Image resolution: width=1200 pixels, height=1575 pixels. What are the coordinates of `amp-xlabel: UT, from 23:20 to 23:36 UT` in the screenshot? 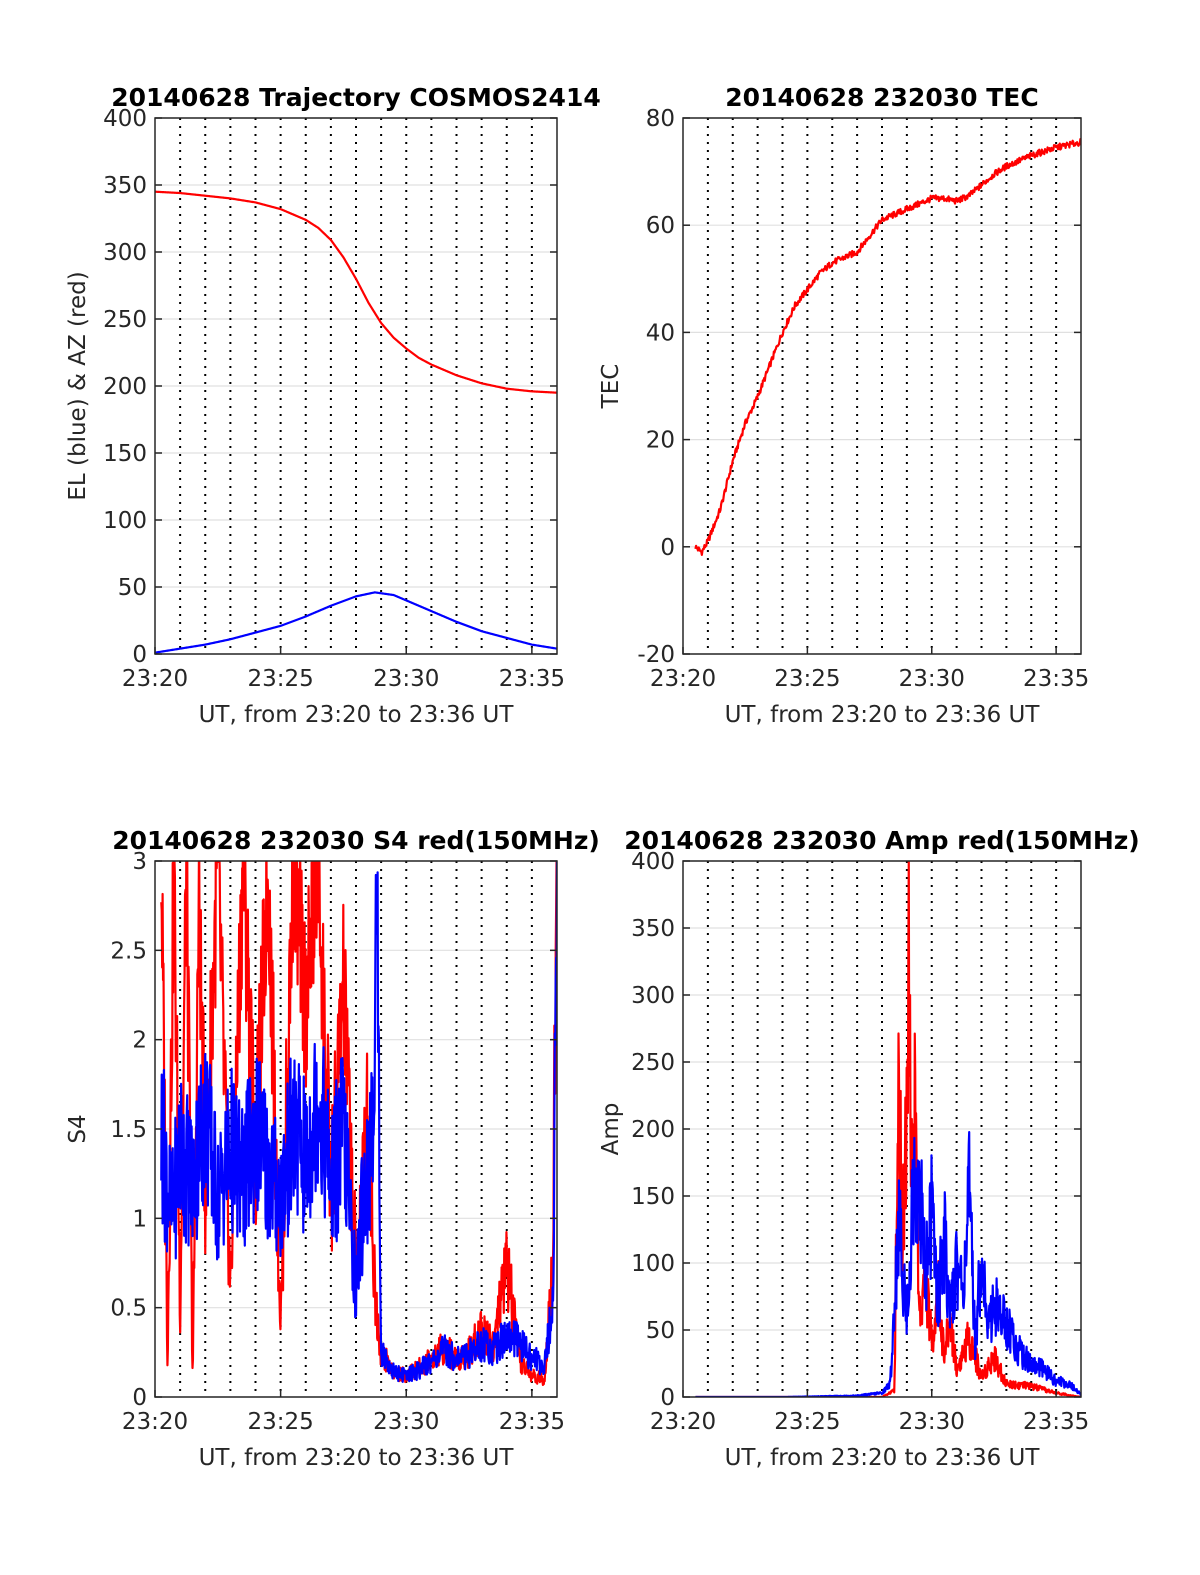 It's located at (883, 1458).